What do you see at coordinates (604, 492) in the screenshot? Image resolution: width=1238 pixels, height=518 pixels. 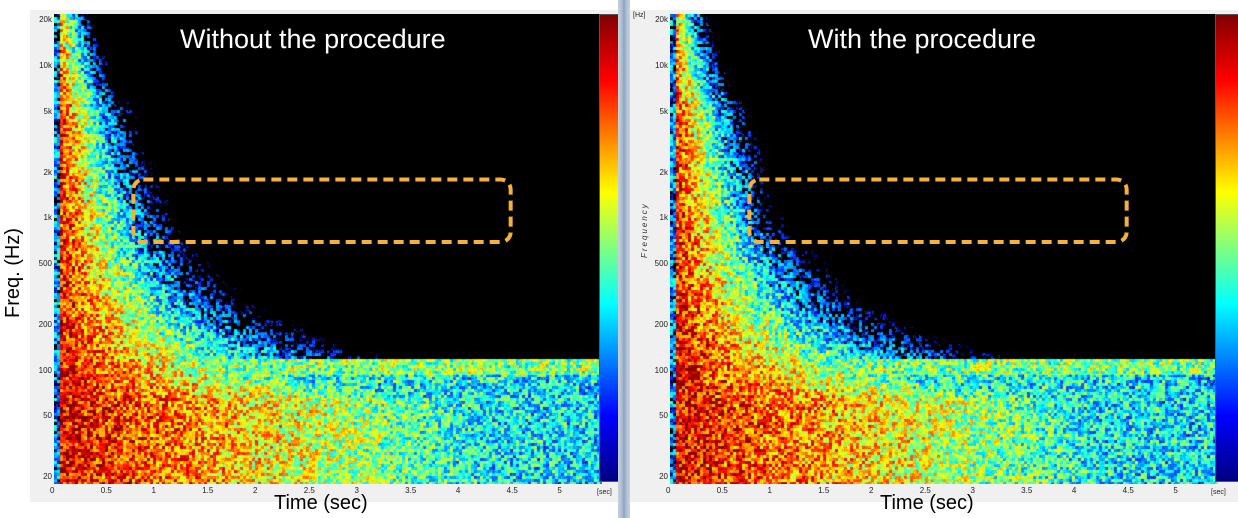 I see `x-unit-left: [sec]` at bounding box center [604, 492].